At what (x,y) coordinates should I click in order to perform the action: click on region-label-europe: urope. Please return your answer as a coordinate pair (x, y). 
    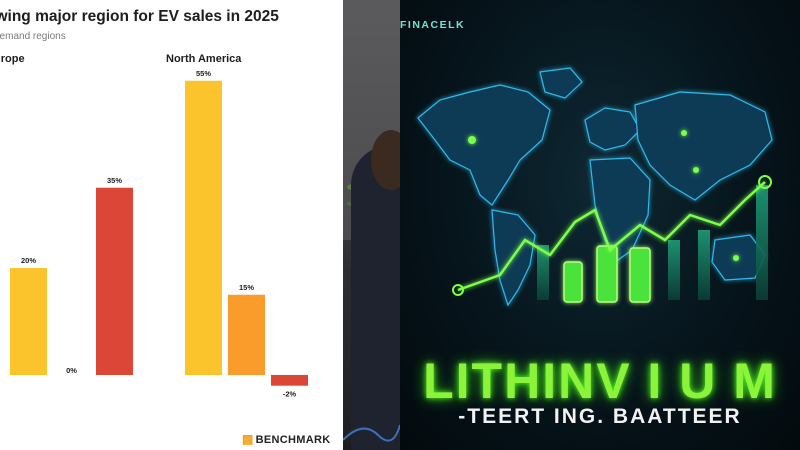
    Looking at the image, I should click on (12, 59).